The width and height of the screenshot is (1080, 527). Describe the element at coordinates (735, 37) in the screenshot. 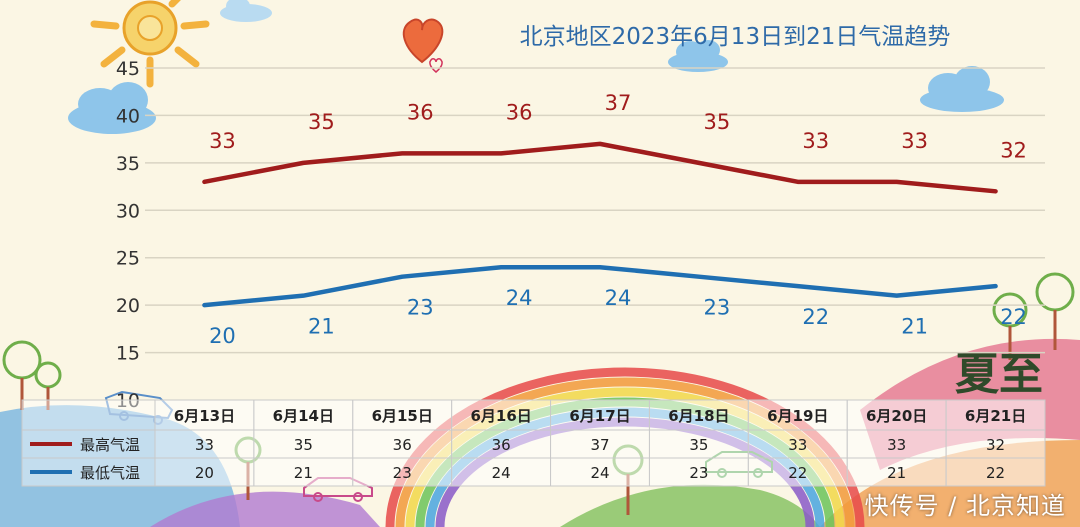

I see `chart-title: 北京地区2023年6月13日到21日气温趋势` at that location.